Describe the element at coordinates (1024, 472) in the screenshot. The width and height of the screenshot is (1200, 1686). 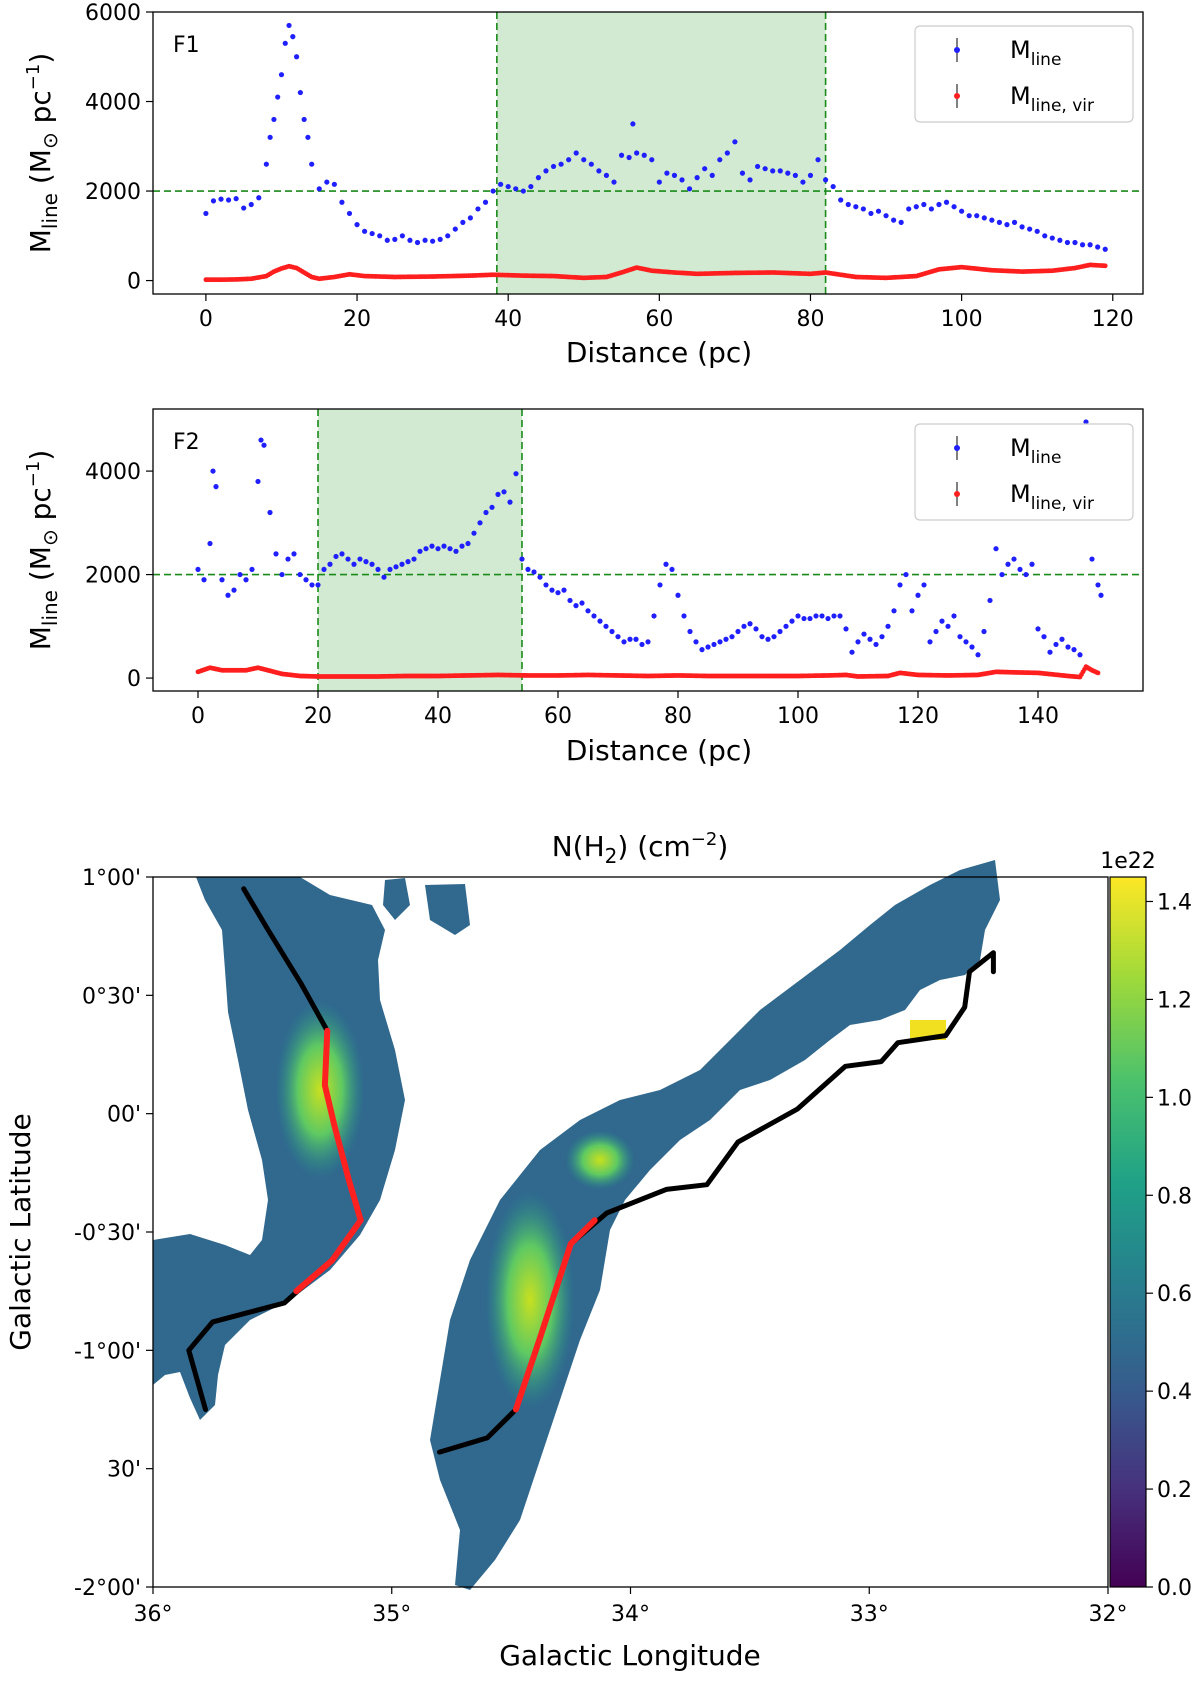
I see `f2-legend-box` at that location.